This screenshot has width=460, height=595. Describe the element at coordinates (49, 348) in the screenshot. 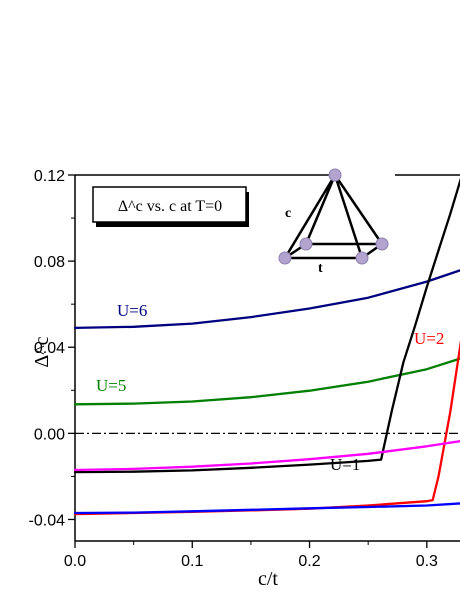

I see `y-tick-label: 0.04` at that location.